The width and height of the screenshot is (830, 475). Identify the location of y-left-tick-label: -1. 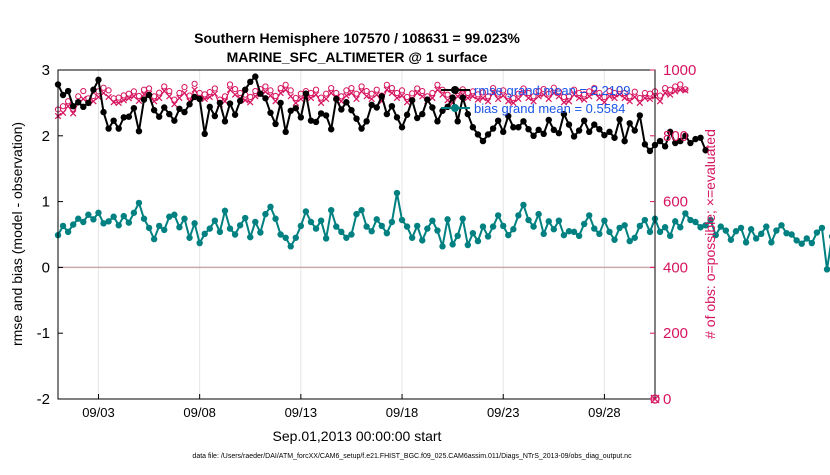
(43, 333).